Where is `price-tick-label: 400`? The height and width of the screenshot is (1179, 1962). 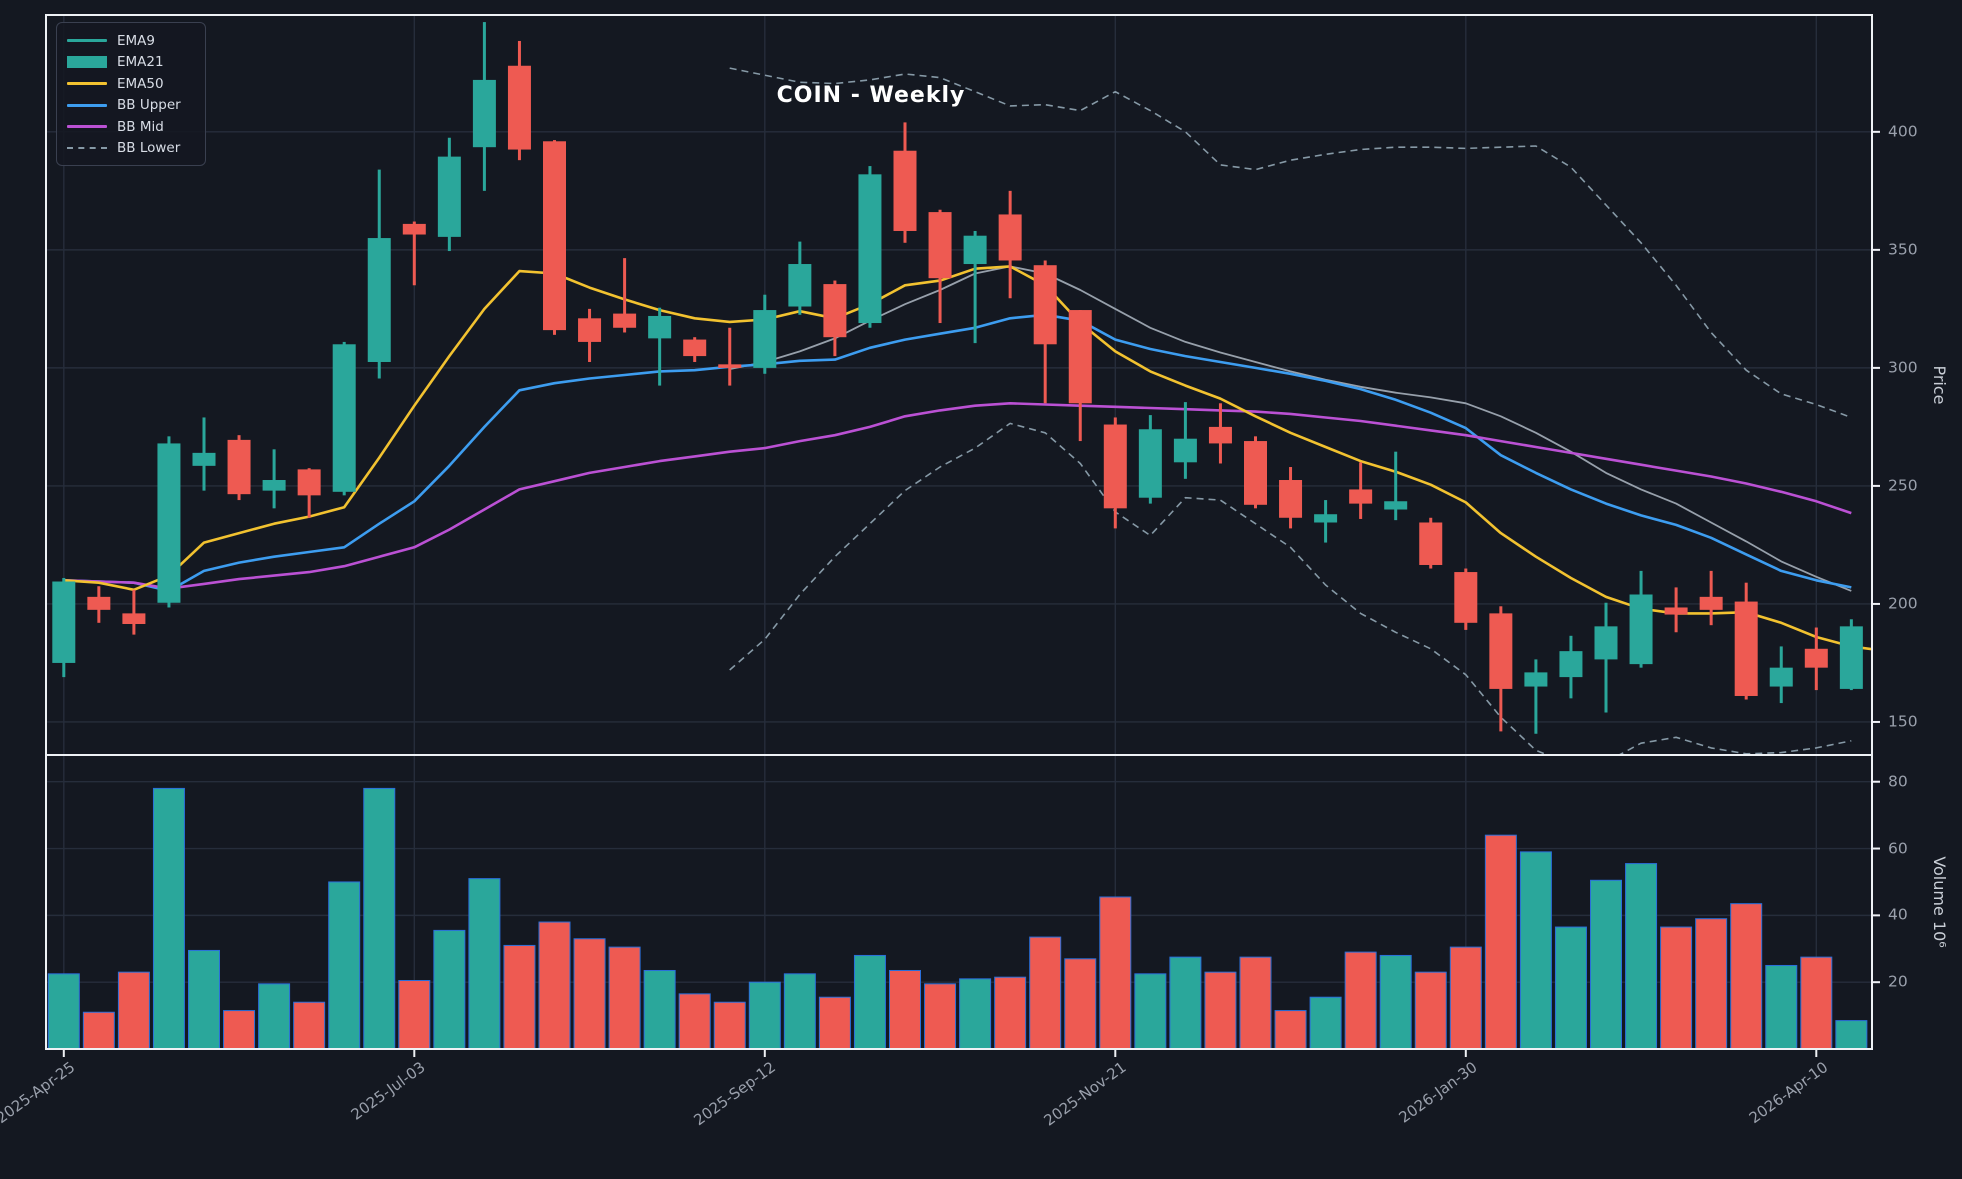 price-tick-label: 400 is located at coordinates (1903, 131).